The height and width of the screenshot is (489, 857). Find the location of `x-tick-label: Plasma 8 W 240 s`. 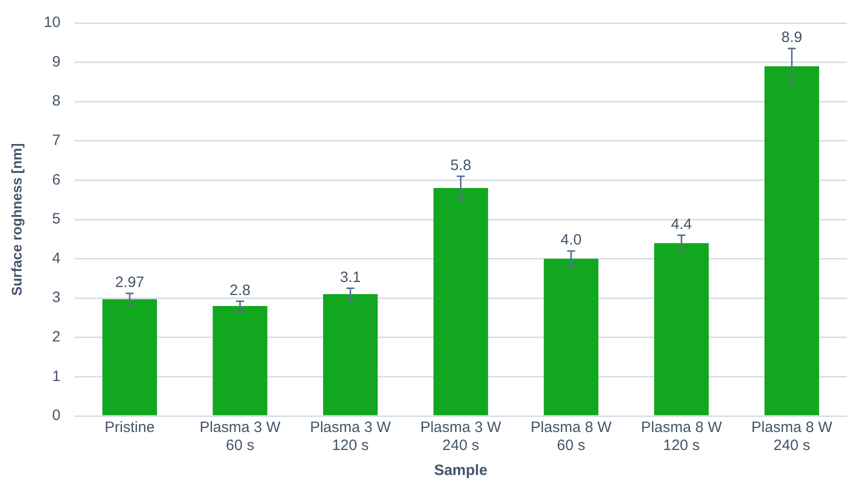

x-tick-label: Plasma 8 W 240 s is located at coordinates (792, 436).